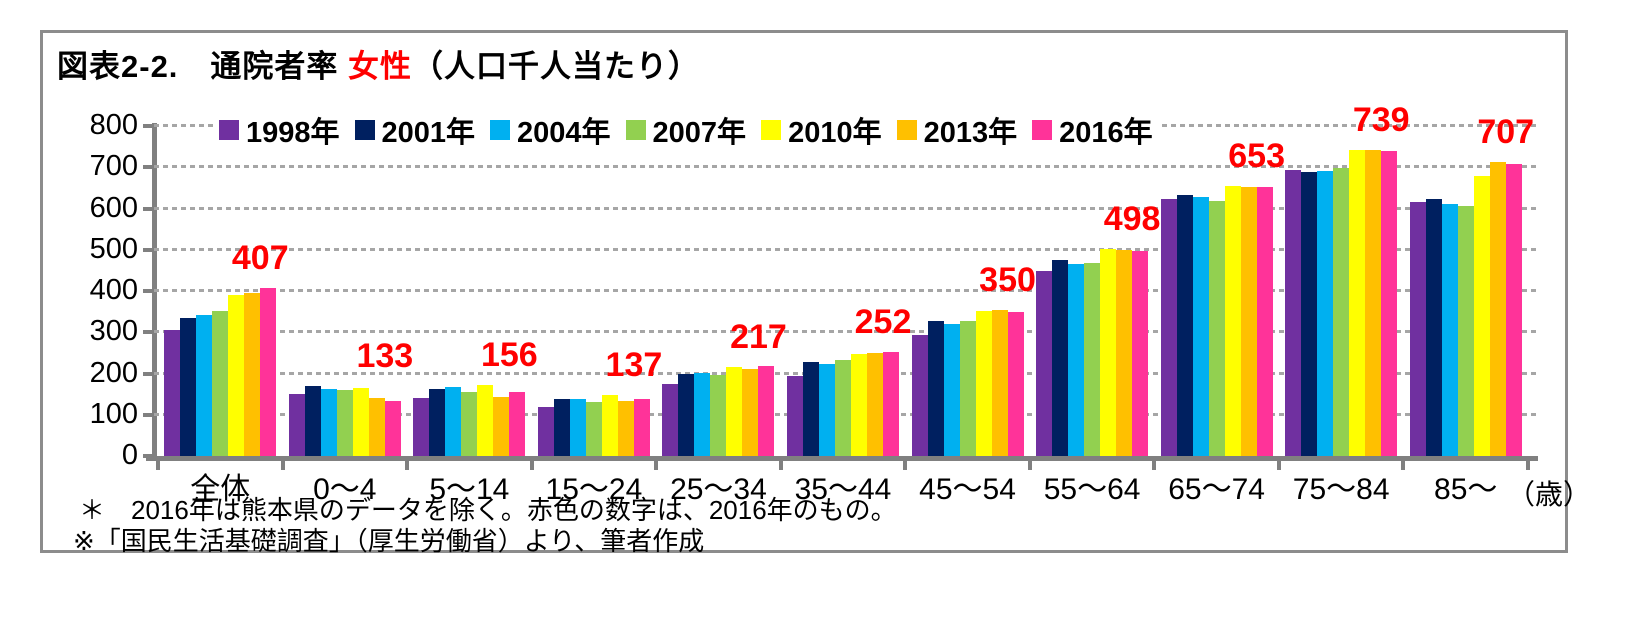 The height and width of the screenshot is (621, 1633). What do you see at coordinates (437, 422) in the screenshot?
I see `bar-2001年-5～14` at bounding box center [437, 422].